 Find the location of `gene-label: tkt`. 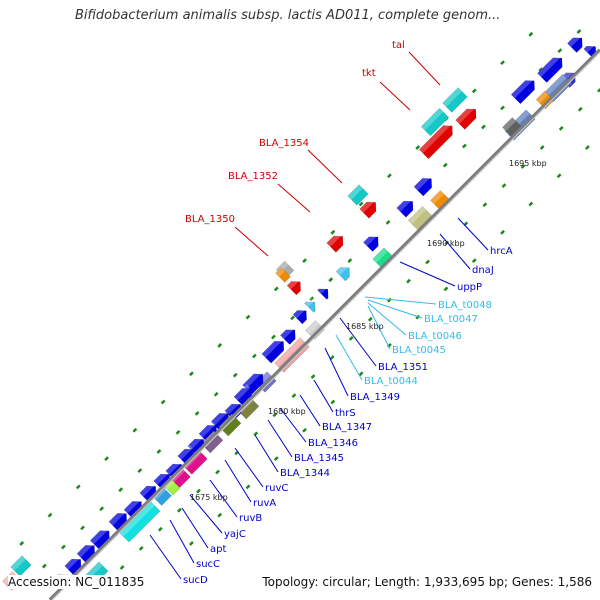

gene-label: tkt is located at coordinates (369, 73).